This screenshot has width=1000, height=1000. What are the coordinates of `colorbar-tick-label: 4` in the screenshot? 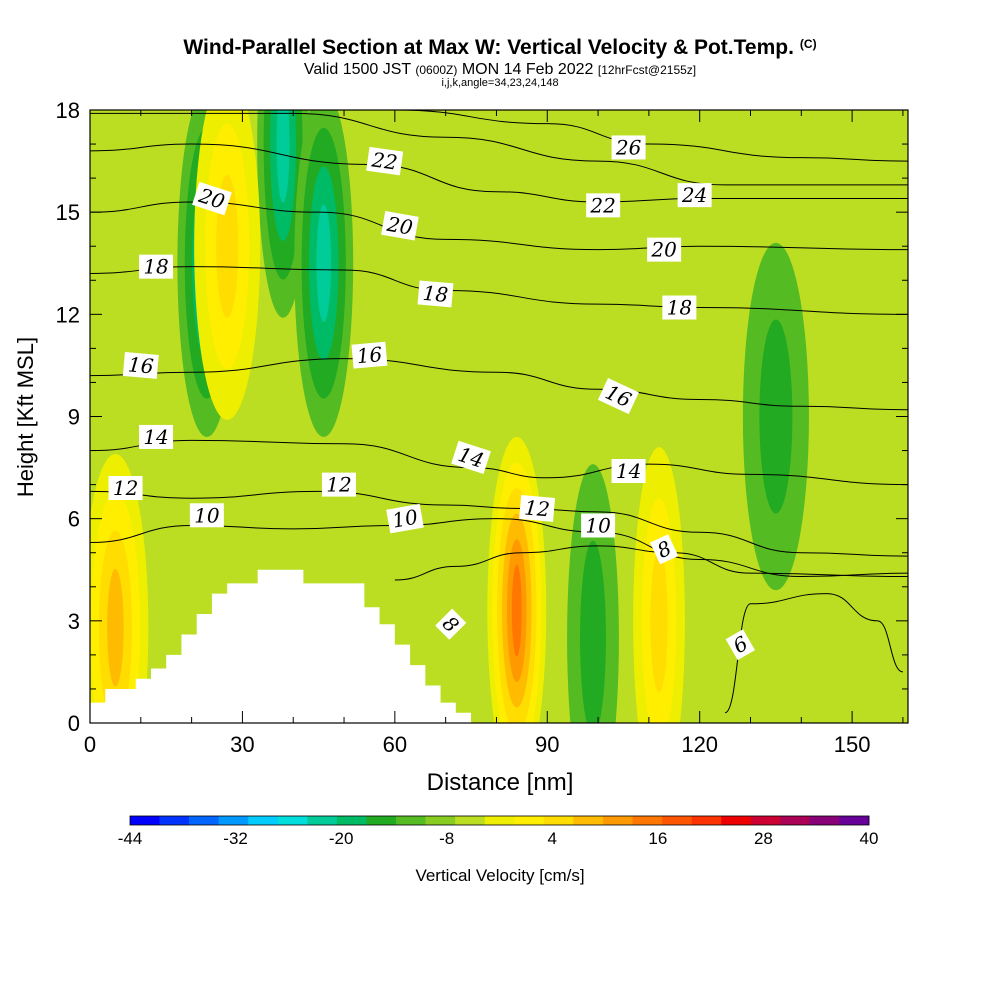 It's located at (552, 838).